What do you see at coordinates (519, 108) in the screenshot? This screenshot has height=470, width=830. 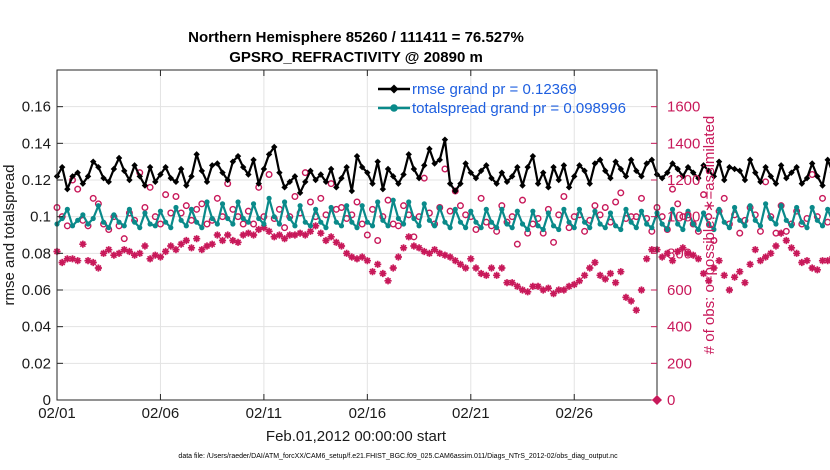 I see `legend-totalspread-label: totalspread grand pr = 0.098996` at bounding box center [519, 108].